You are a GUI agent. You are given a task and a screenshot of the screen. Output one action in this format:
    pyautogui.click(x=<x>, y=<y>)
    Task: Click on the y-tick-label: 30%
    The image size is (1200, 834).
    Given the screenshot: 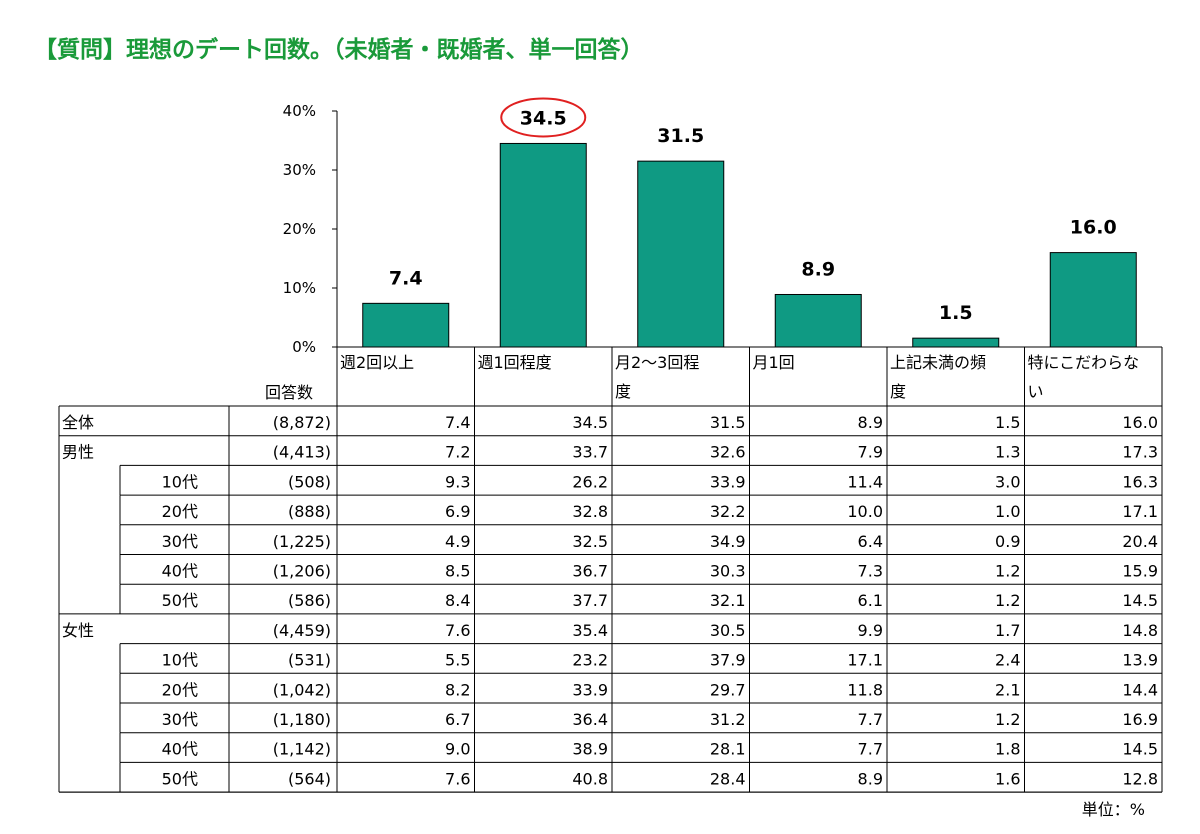 What is the action you would take?
    pyautogui.click(x=299, y=170)
    